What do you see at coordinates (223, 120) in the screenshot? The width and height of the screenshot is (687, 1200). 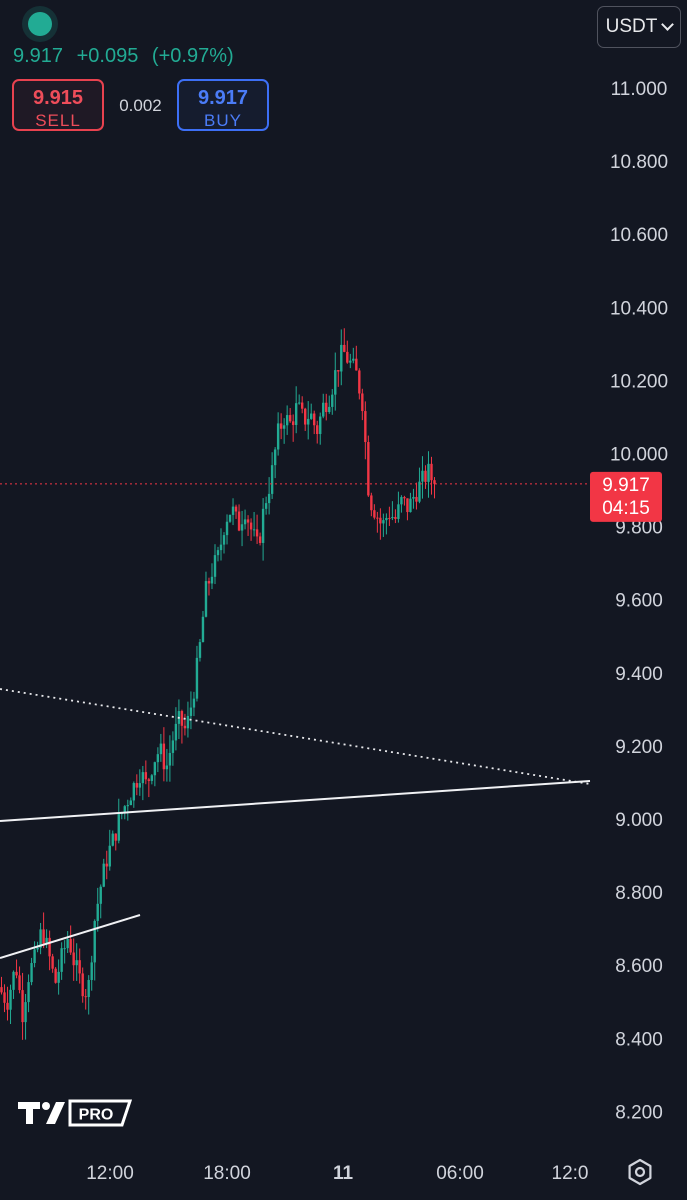 I see `buy-label: BUY` at bounding box center [223, 120].